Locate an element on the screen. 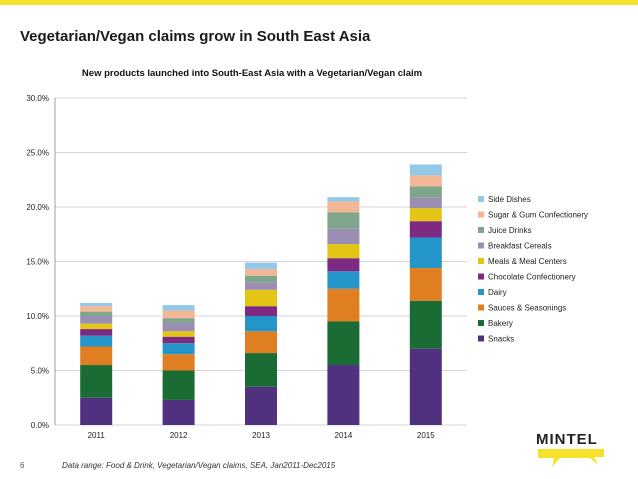 The image size is (638, 479). x-tick-label: 2013 is located at coordinates (261, 435).